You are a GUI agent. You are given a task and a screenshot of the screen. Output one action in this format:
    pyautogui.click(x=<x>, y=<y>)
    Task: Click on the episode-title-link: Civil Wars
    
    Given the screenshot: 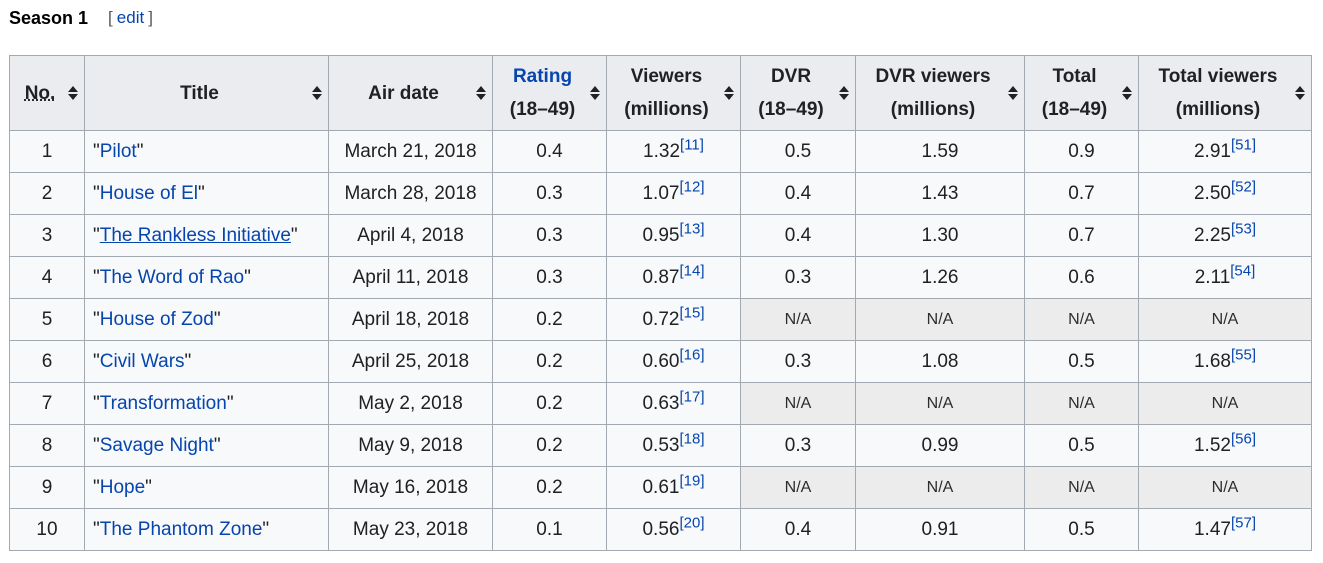 What is the action you would take?
    pyautogui.click(x=142, y=361)
    